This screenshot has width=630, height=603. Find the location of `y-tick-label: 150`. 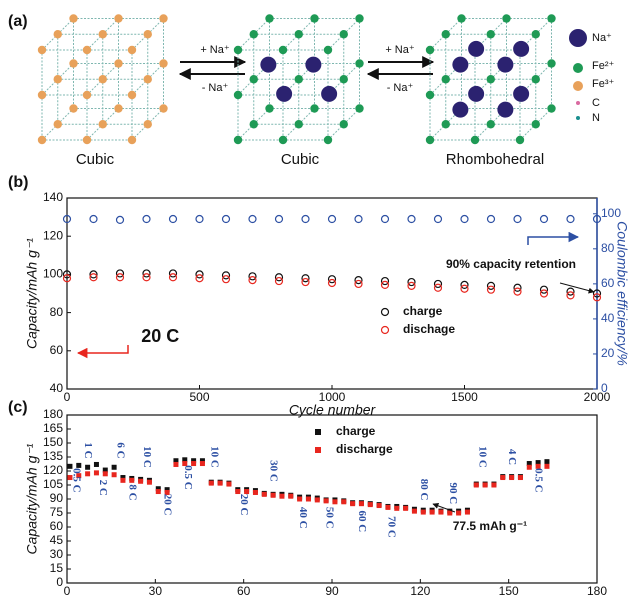

y-tick-label: 150 is located at coordinates (53, 442).